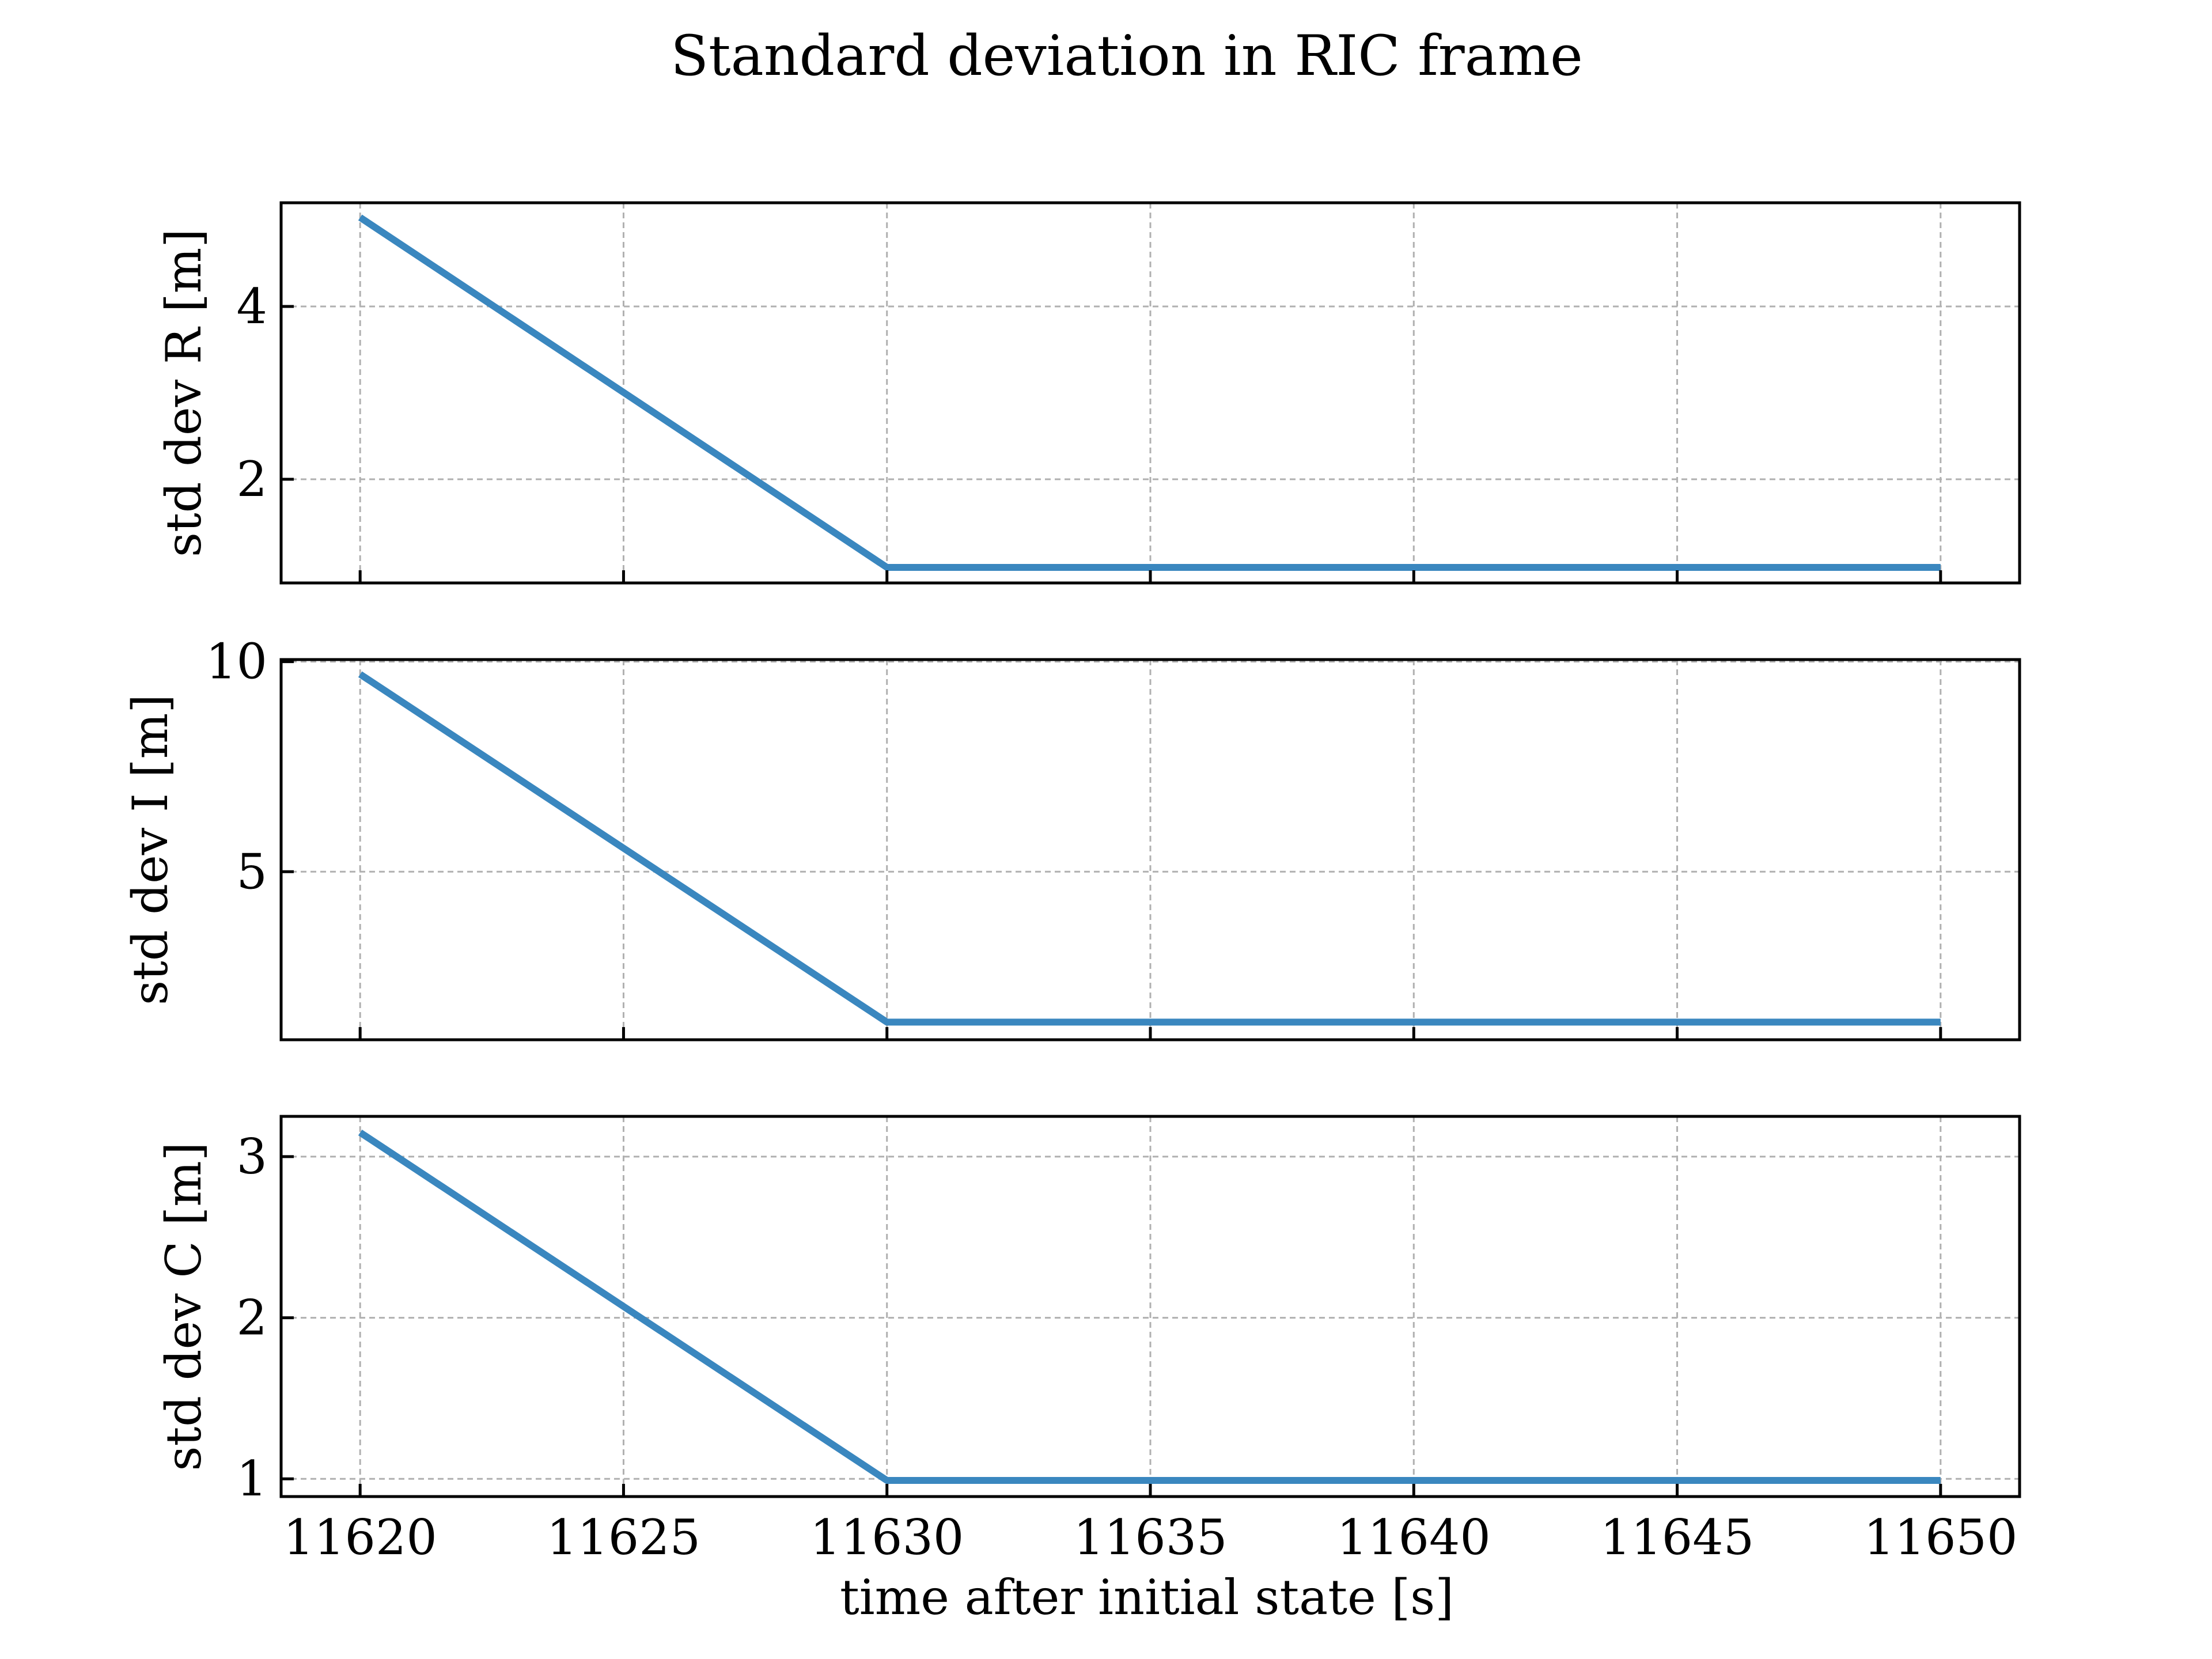 This screenshot has height=1659, width=2212. Describe the element at coordinates (623, 1537) in the screenshot. I see `x-tick-label: 11625` at that location.